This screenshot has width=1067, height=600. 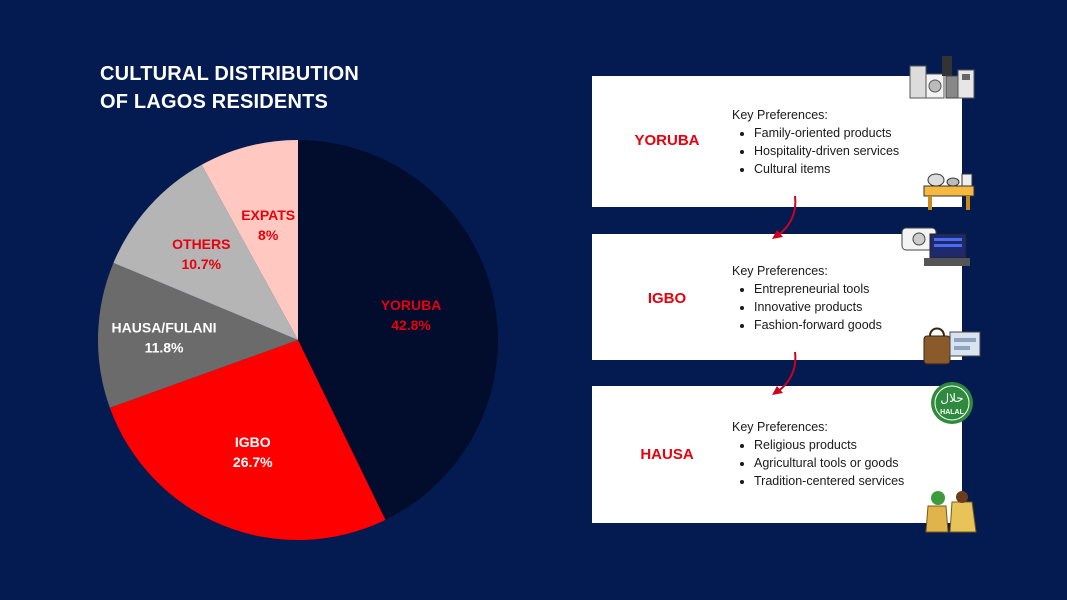 I want to click on slice-label-igbo: IGBO, so click(x=253, y=442).